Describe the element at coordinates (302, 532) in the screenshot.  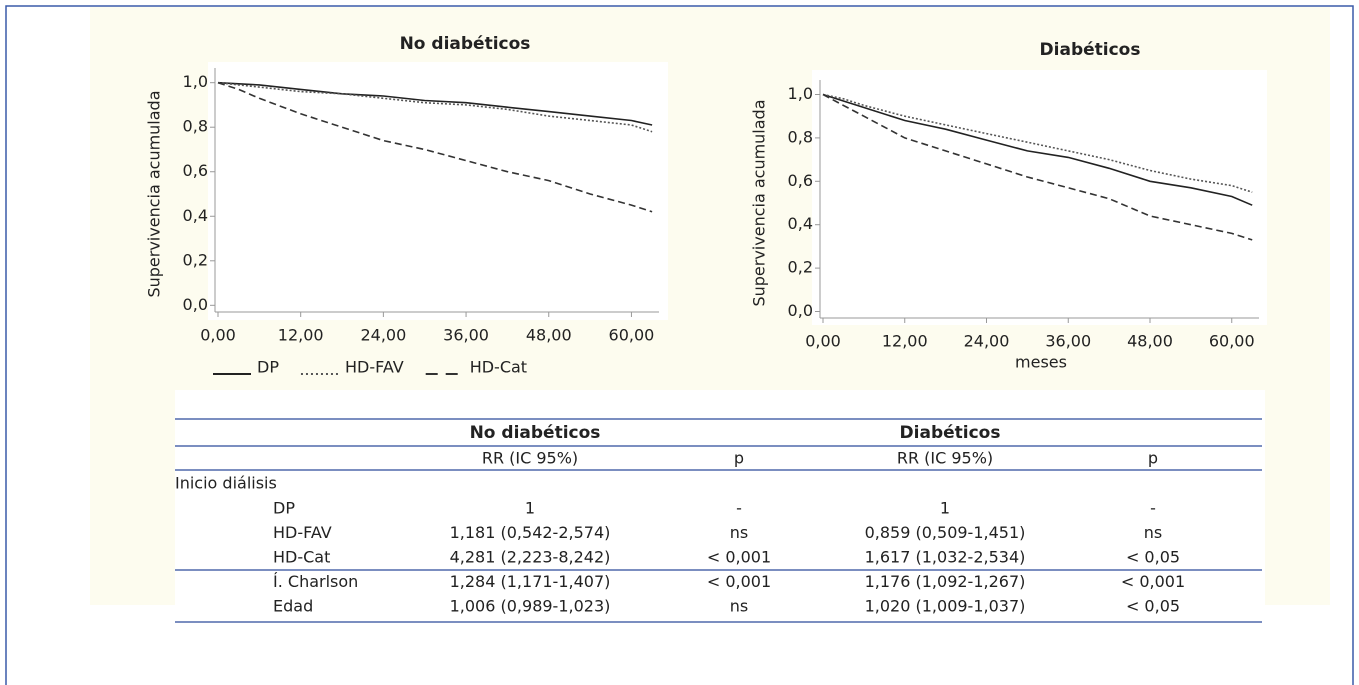
I see `row-label: HD-FAV` at that location.